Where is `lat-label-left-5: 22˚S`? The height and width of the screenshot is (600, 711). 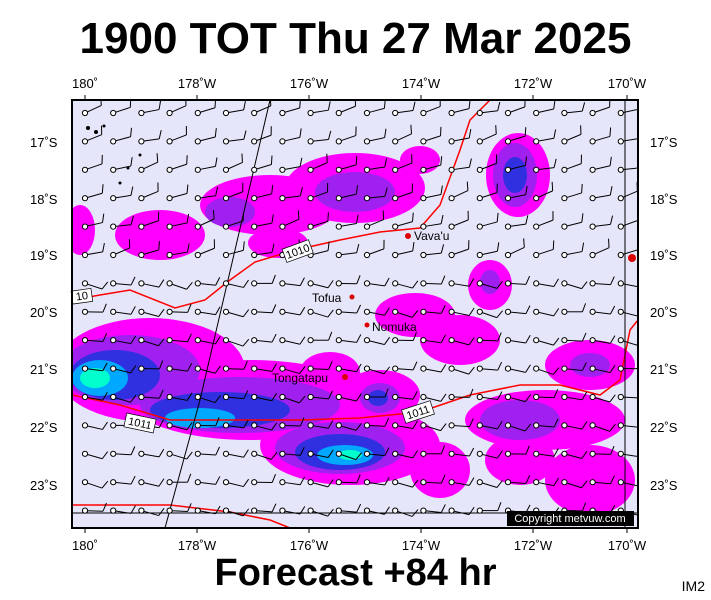
lat-label-left-5: 22˚S is located at coordinates (44, 427).